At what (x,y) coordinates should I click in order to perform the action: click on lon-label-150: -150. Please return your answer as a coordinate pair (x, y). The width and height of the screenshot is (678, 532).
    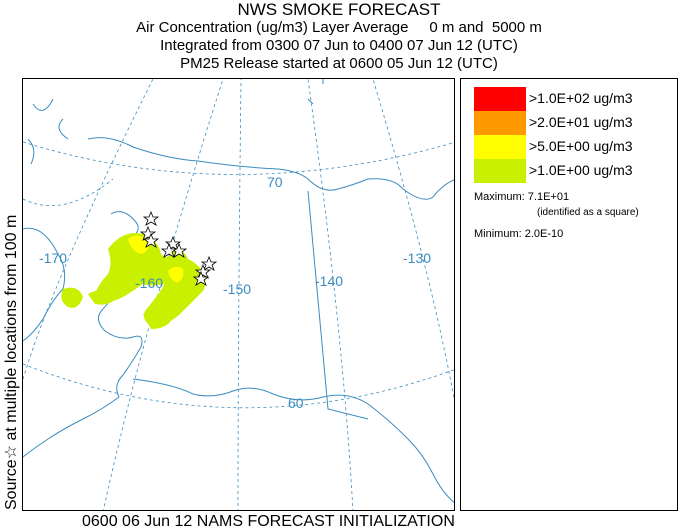
    Looking at the image, I should click on (237, 289).